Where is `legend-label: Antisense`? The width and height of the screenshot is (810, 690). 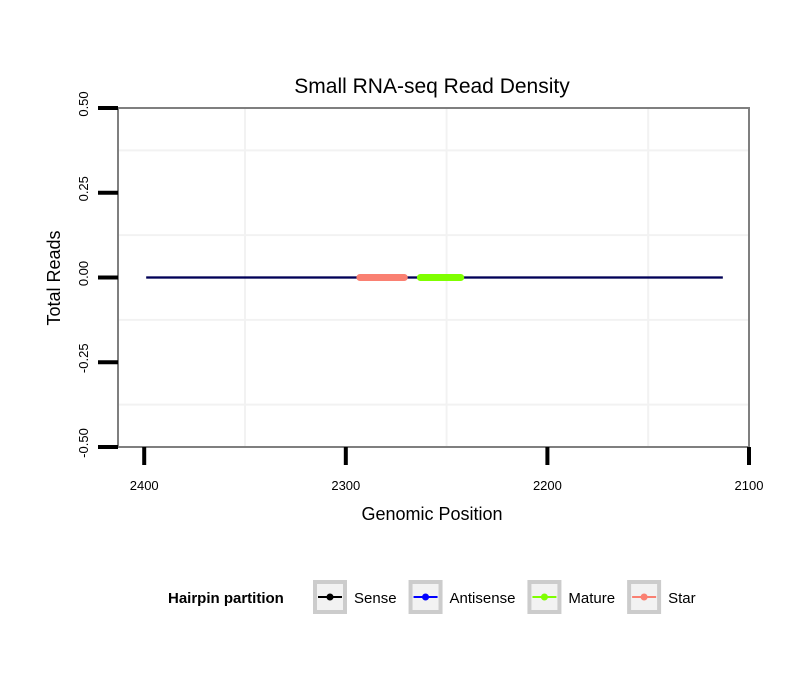
legend-label: Antisense is located at coordinates (483, 598).